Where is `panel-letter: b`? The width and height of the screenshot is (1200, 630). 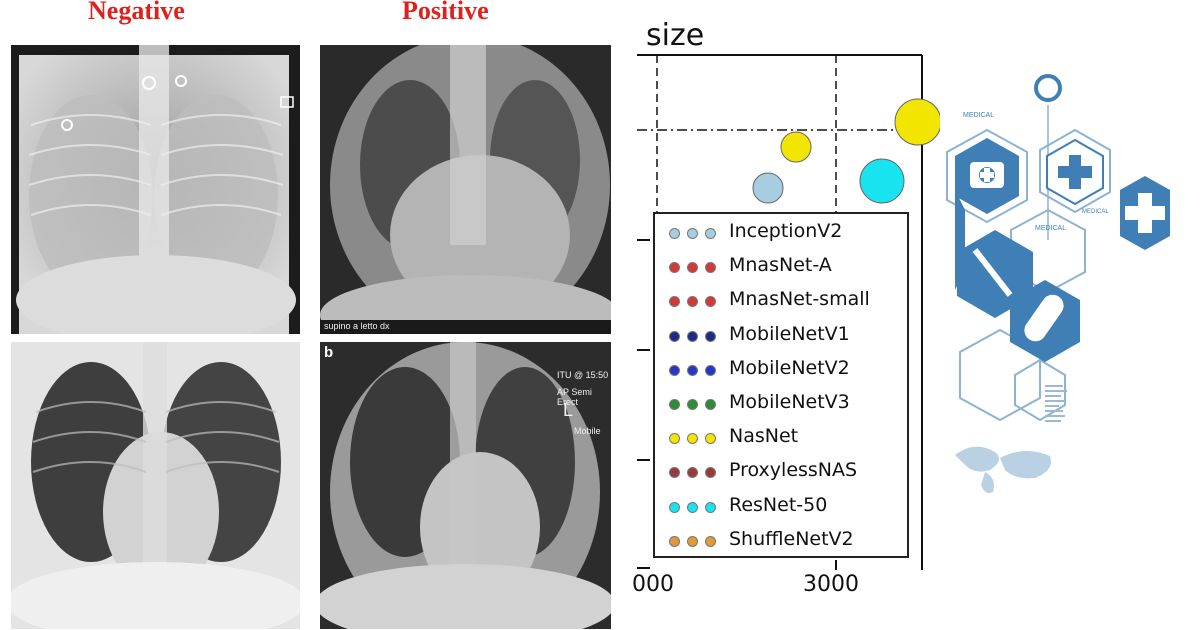 panel-letter: b is located at coordinates (329, 352).